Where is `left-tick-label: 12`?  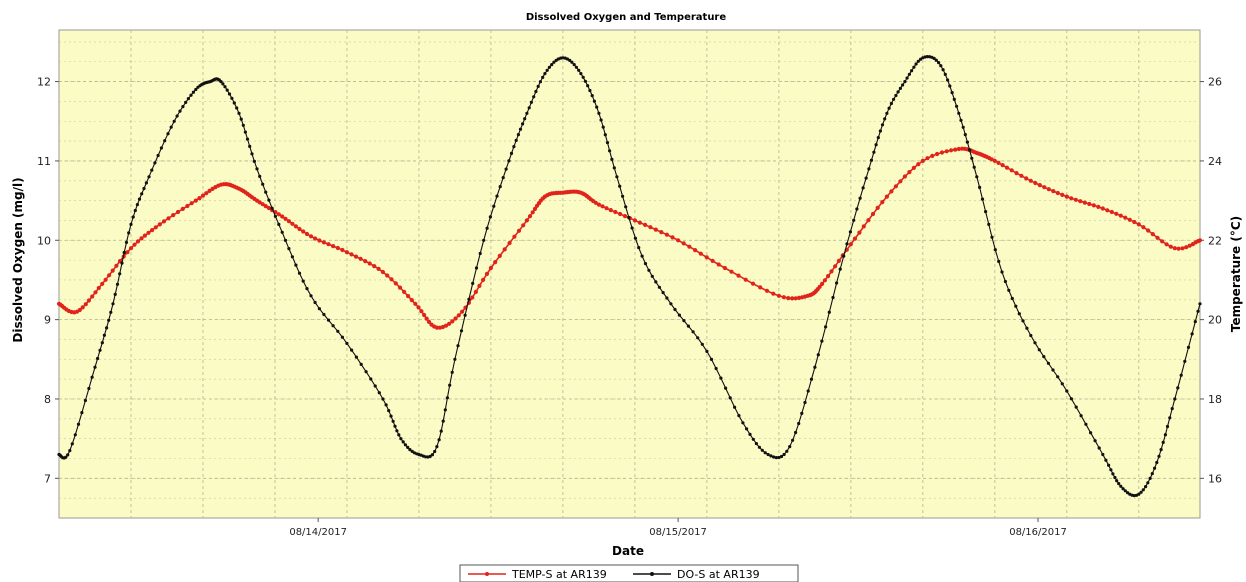 left-tick-label: 12 is located at coordinates (44, 82).